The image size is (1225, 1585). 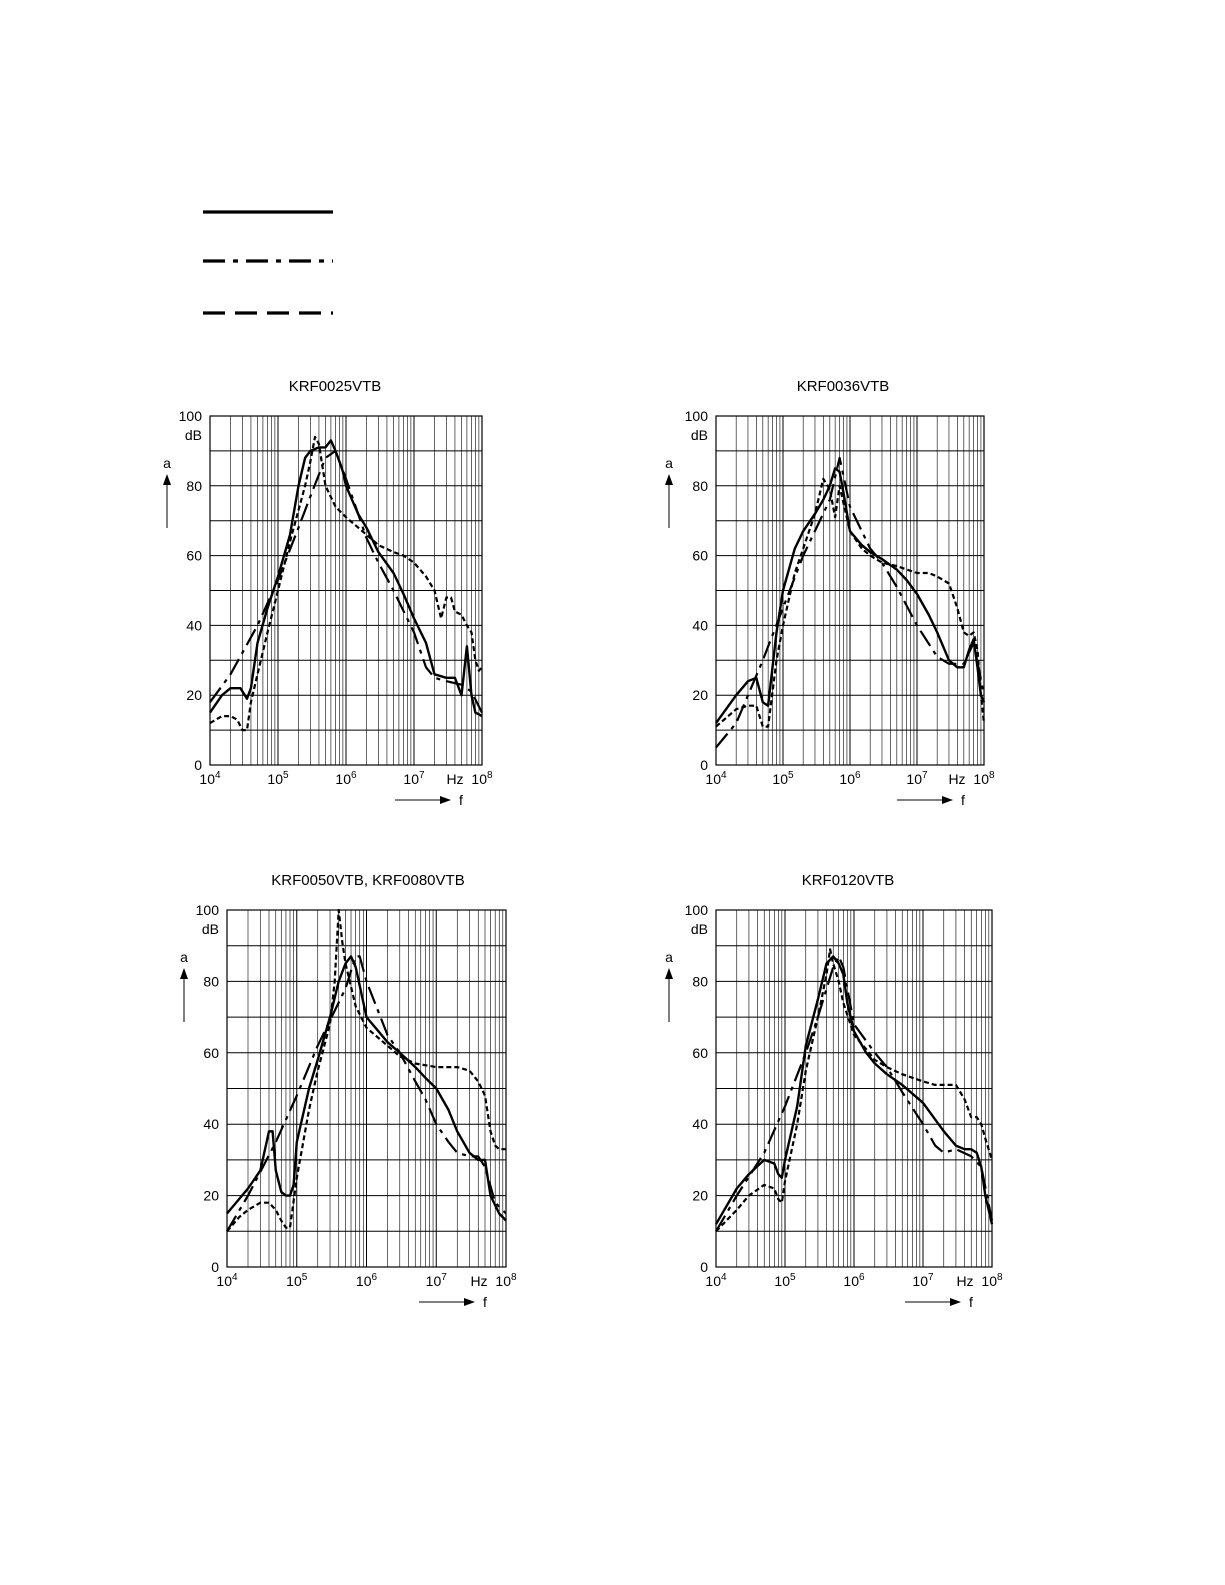 I want to click on legend, so click(x=268, y=262).